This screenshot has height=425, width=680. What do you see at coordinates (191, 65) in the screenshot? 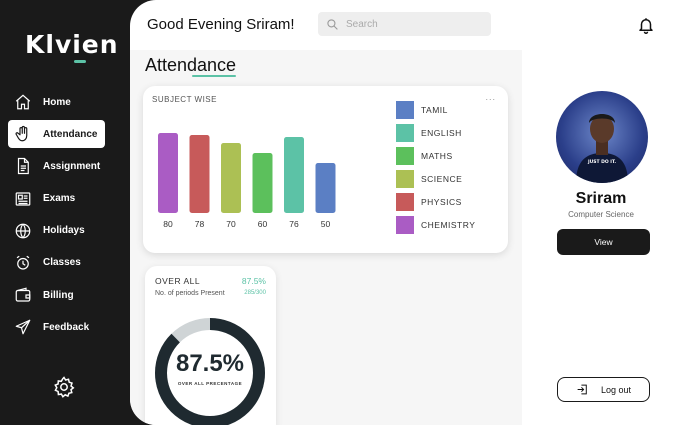
I see `page-title: Attendance` at bounding box center [191, 65].